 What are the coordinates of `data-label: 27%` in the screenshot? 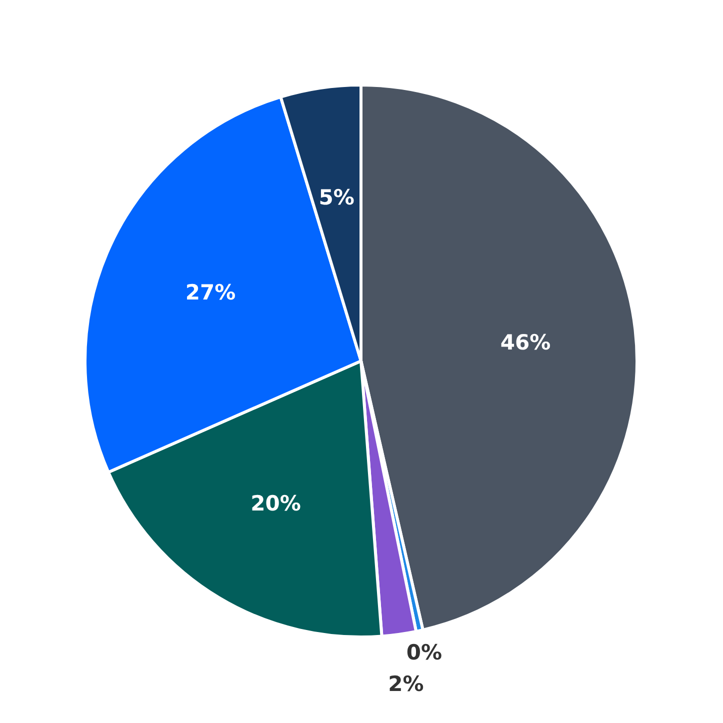 It's located at (210, 292).